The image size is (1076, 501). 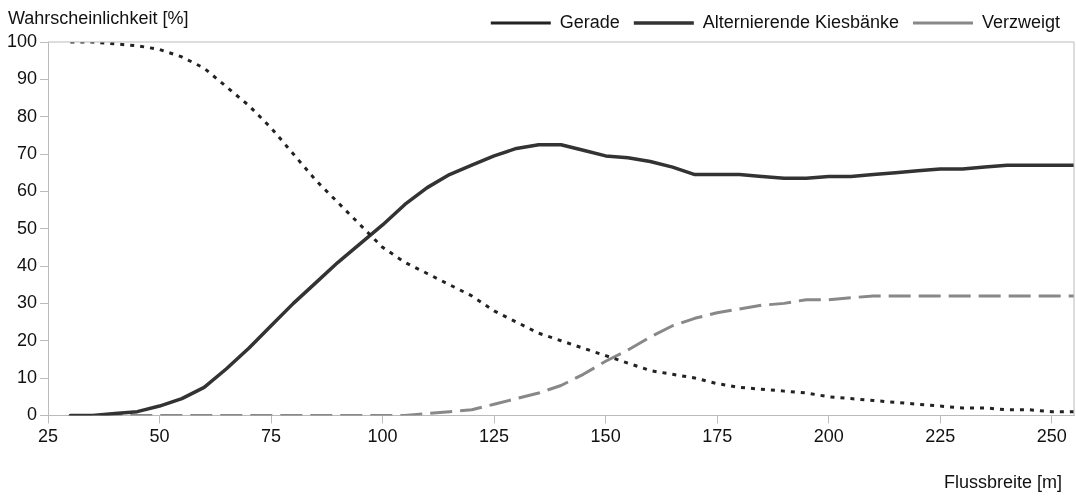 I want to click on x-tick-label: 200, so click(x=828, y=436).